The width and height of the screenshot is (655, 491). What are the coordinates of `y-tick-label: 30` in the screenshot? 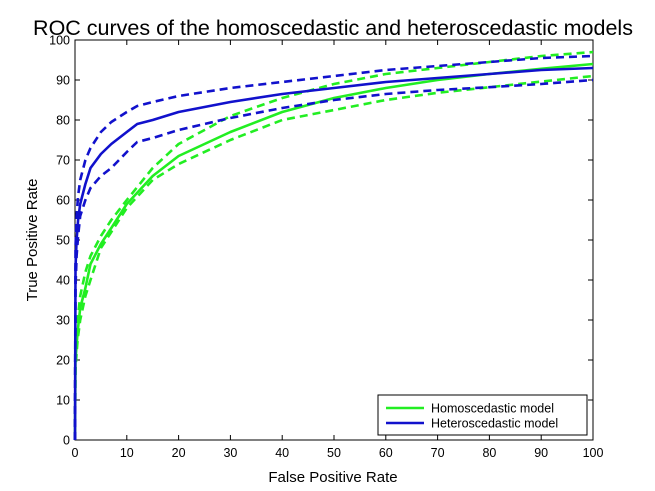 It's located at (63, 321).